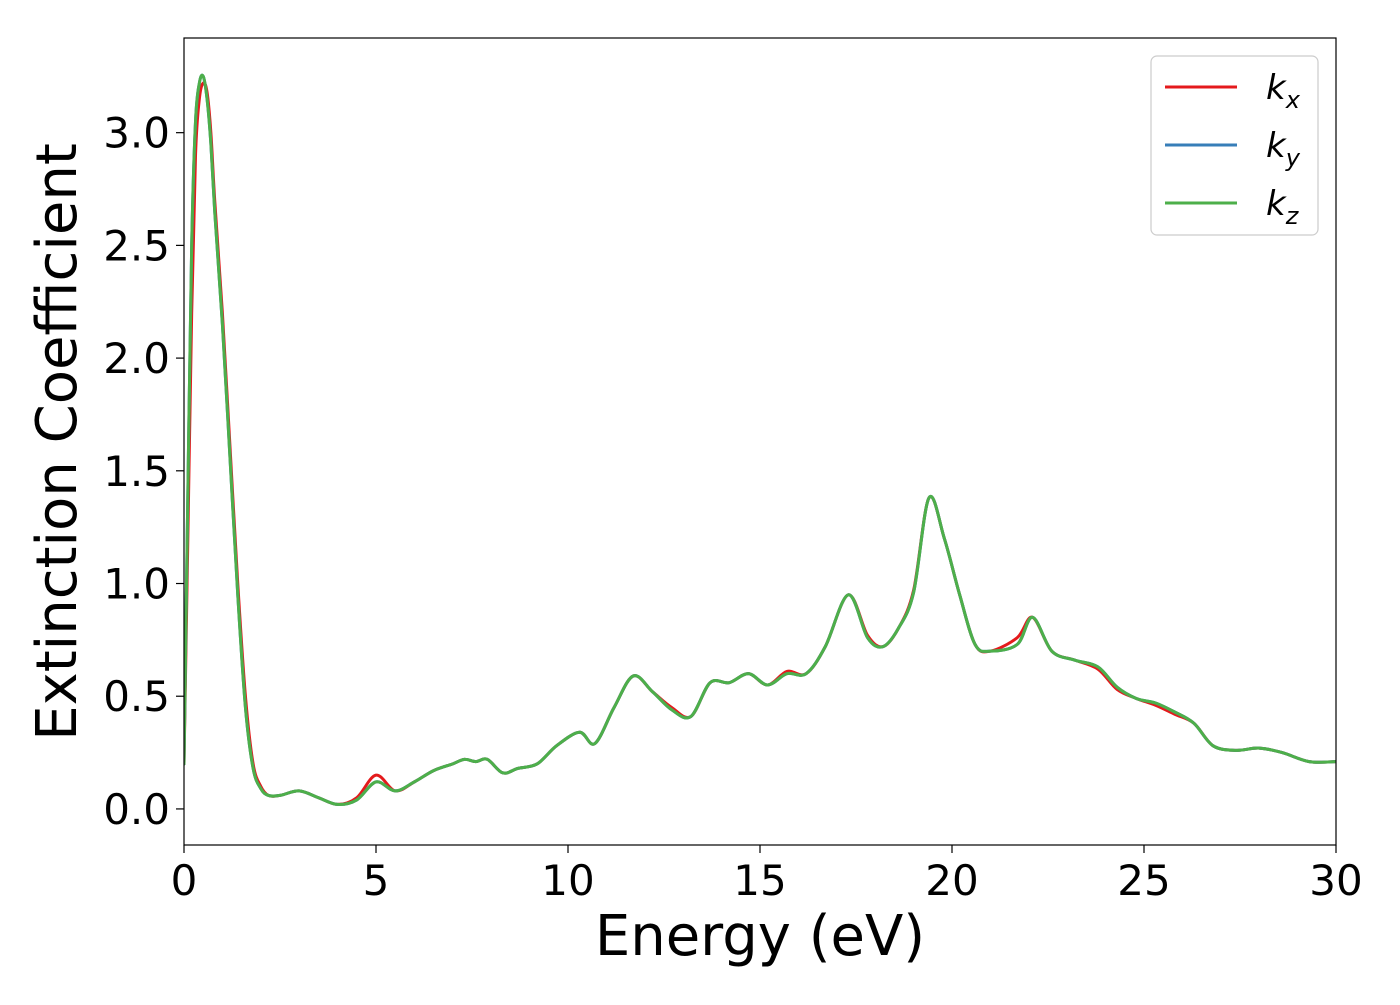 This screenshot has height=1005, width=1400. What do you see at coordinates (1292, 216) in the screenshot?
I see `legend-label-subscript: z` at bounding box center [1292, 216].